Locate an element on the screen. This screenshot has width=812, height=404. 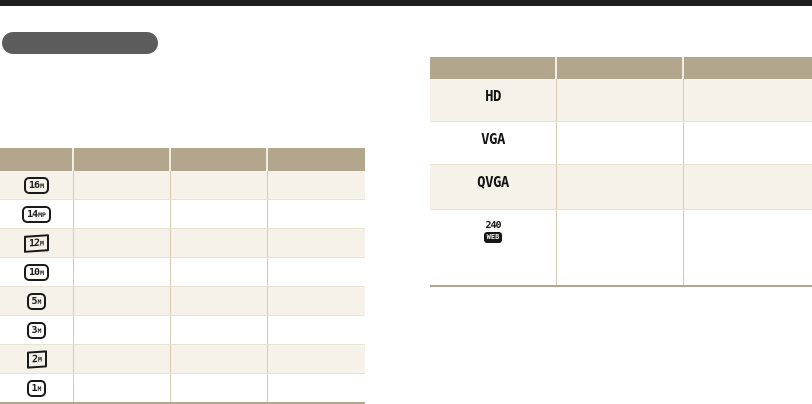
table-row: VGA is located at coordinates (621, 143).